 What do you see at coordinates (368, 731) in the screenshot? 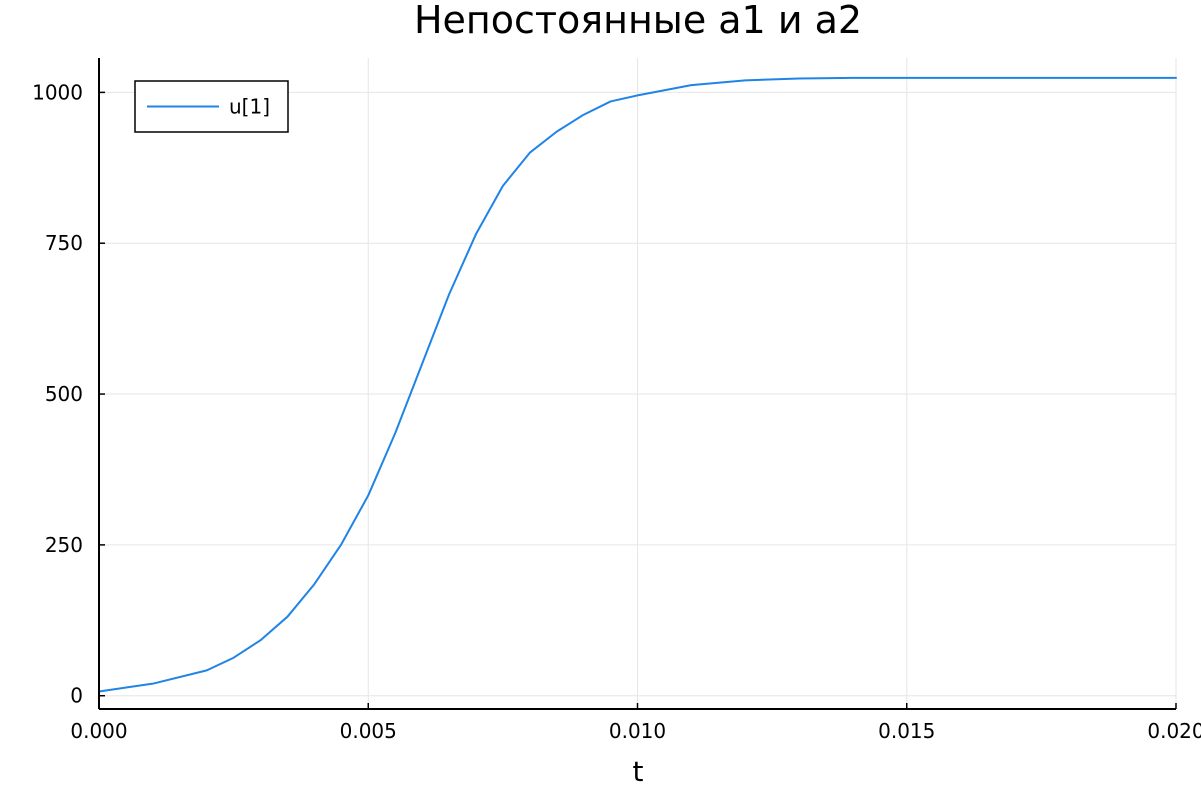
I see `x-tick-label: 0.005` at bounding box center [368, 731].